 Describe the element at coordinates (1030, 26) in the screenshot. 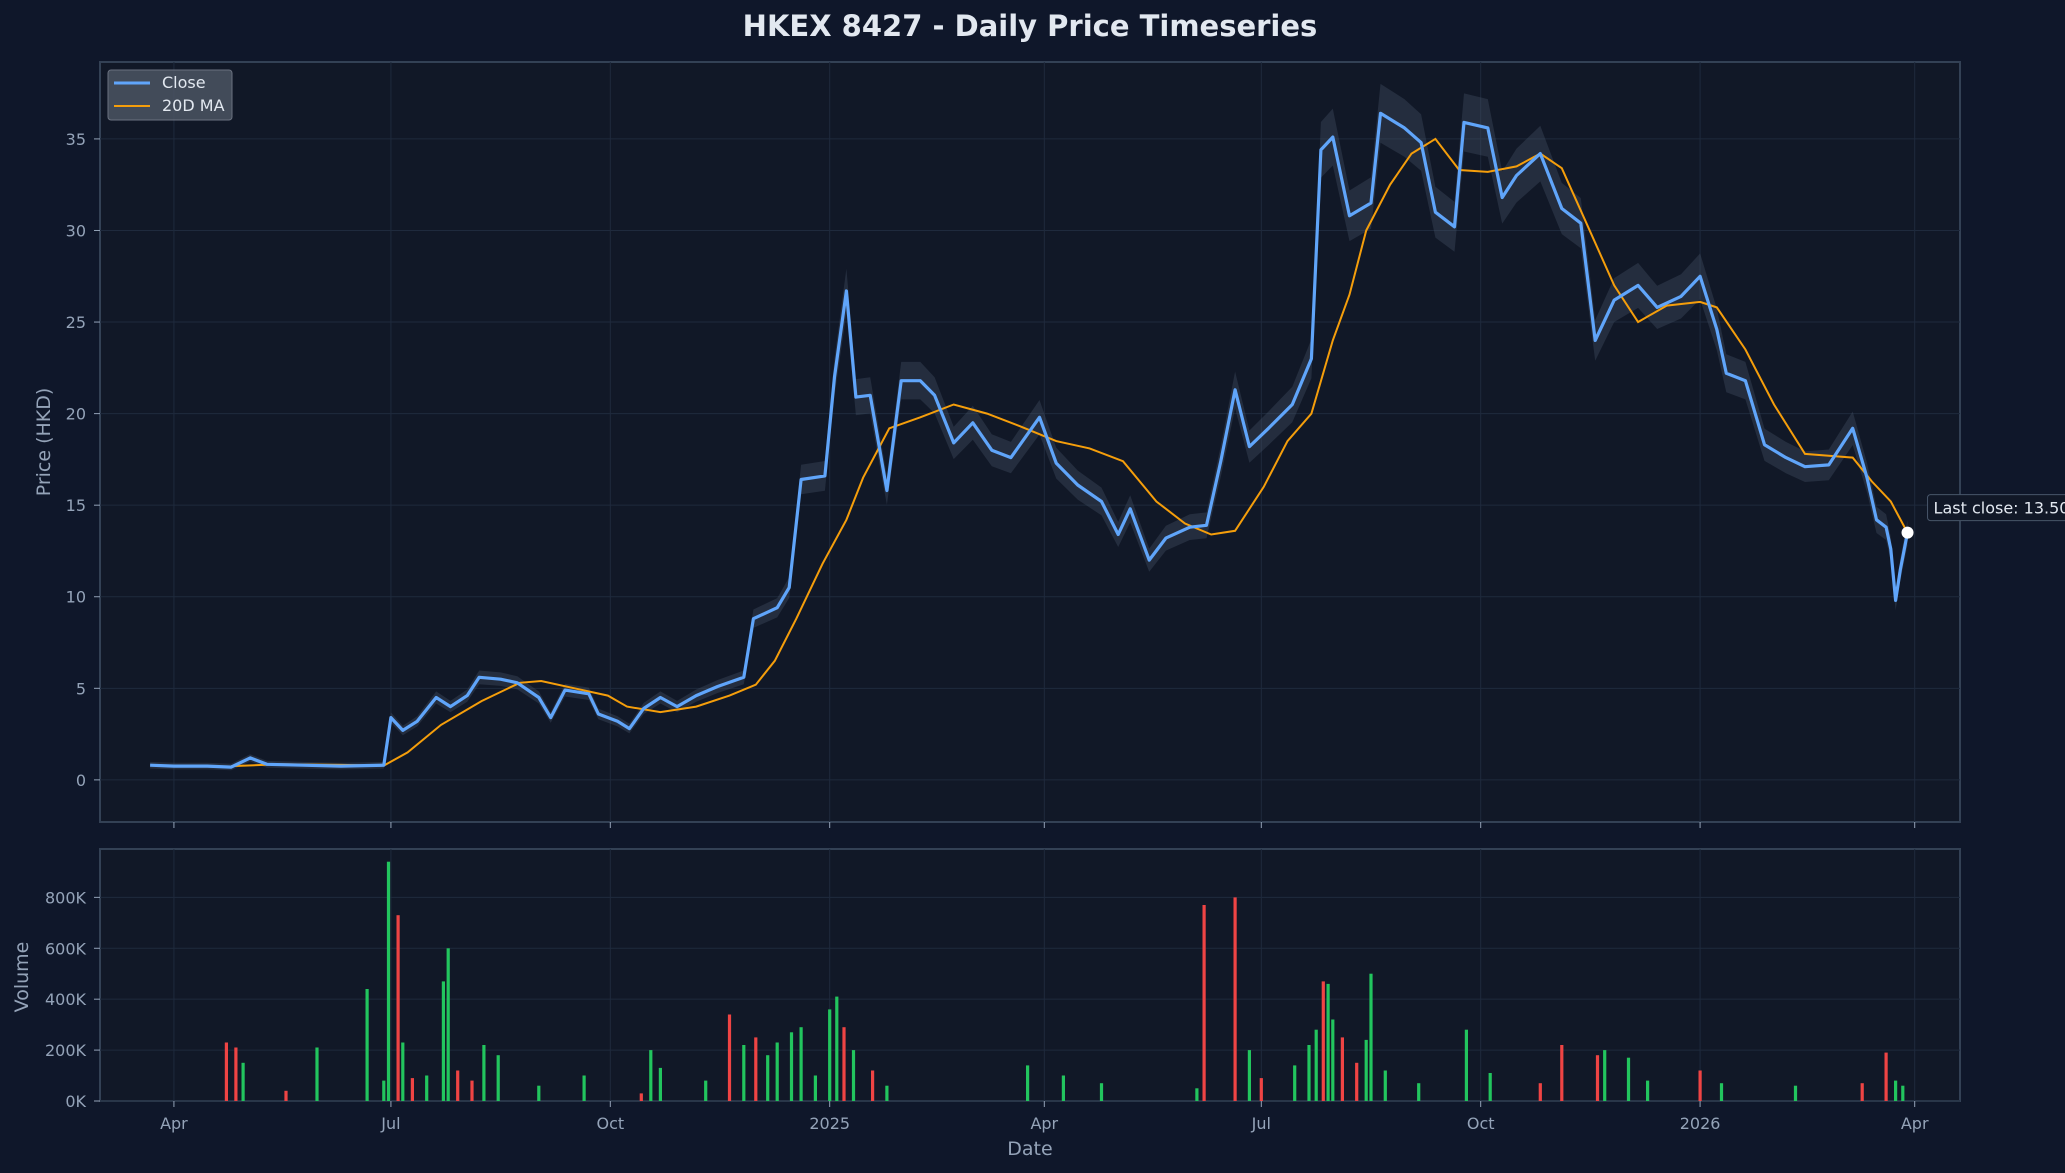

I see `chart-title: HKEX 8427 - Daily Price Timeseries` at that location.